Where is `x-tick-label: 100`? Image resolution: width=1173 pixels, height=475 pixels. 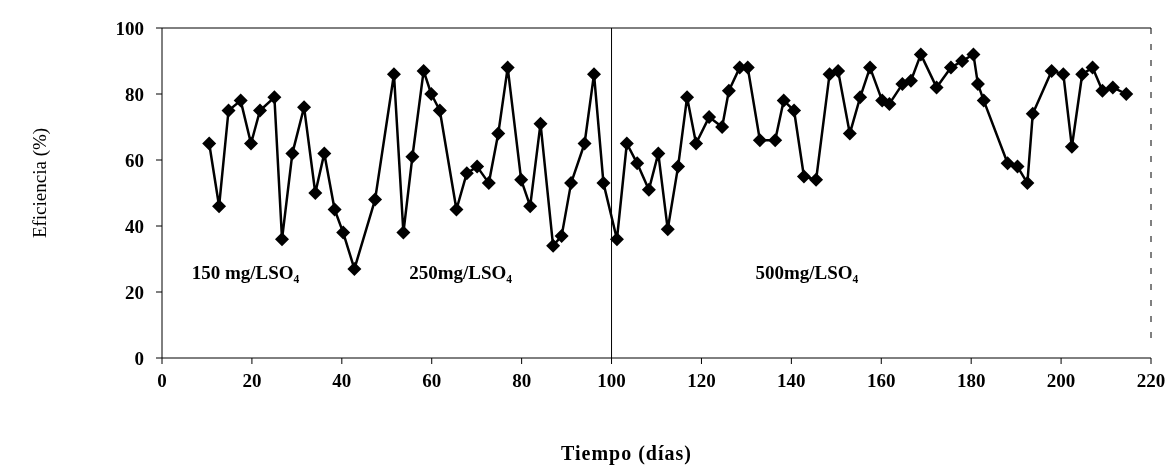
x-tick-label: 100 is located at coordinates (611, 381).